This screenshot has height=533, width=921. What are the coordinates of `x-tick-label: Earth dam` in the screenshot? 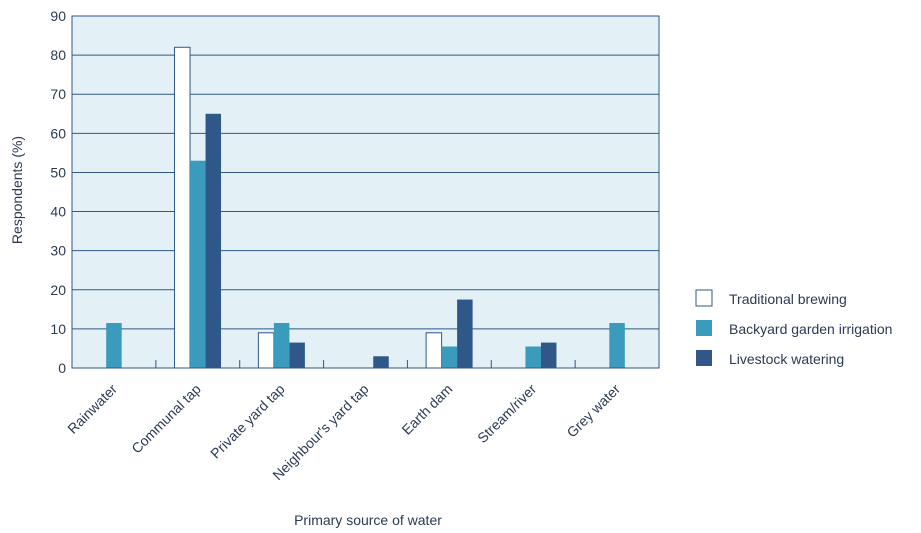 It's located at (426, 409).